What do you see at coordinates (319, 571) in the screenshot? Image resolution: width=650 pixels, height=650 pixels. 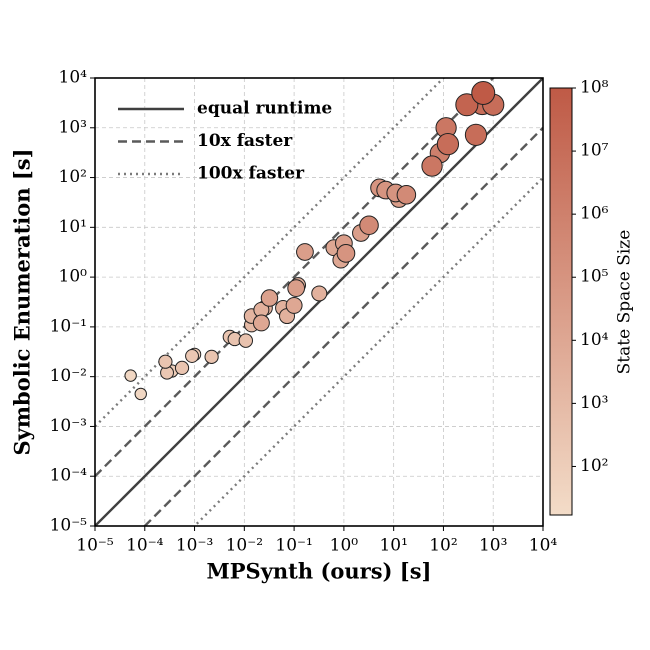 I see `x-axis-label: MPSynth (ours) [s]` at bounding box center [319, 571].